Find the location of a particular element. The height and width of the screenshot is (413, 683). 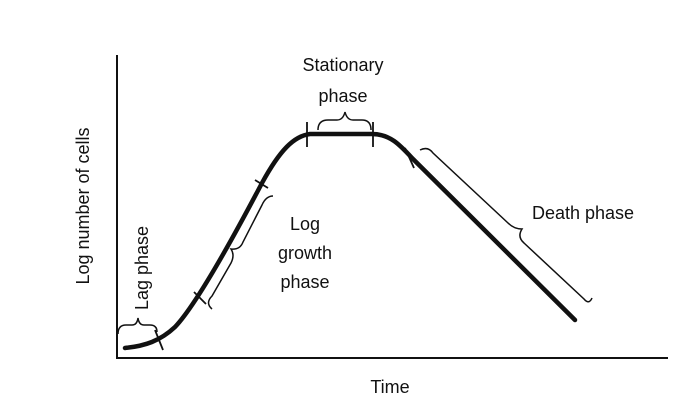

death-brace is located at coordinates (506, 225).